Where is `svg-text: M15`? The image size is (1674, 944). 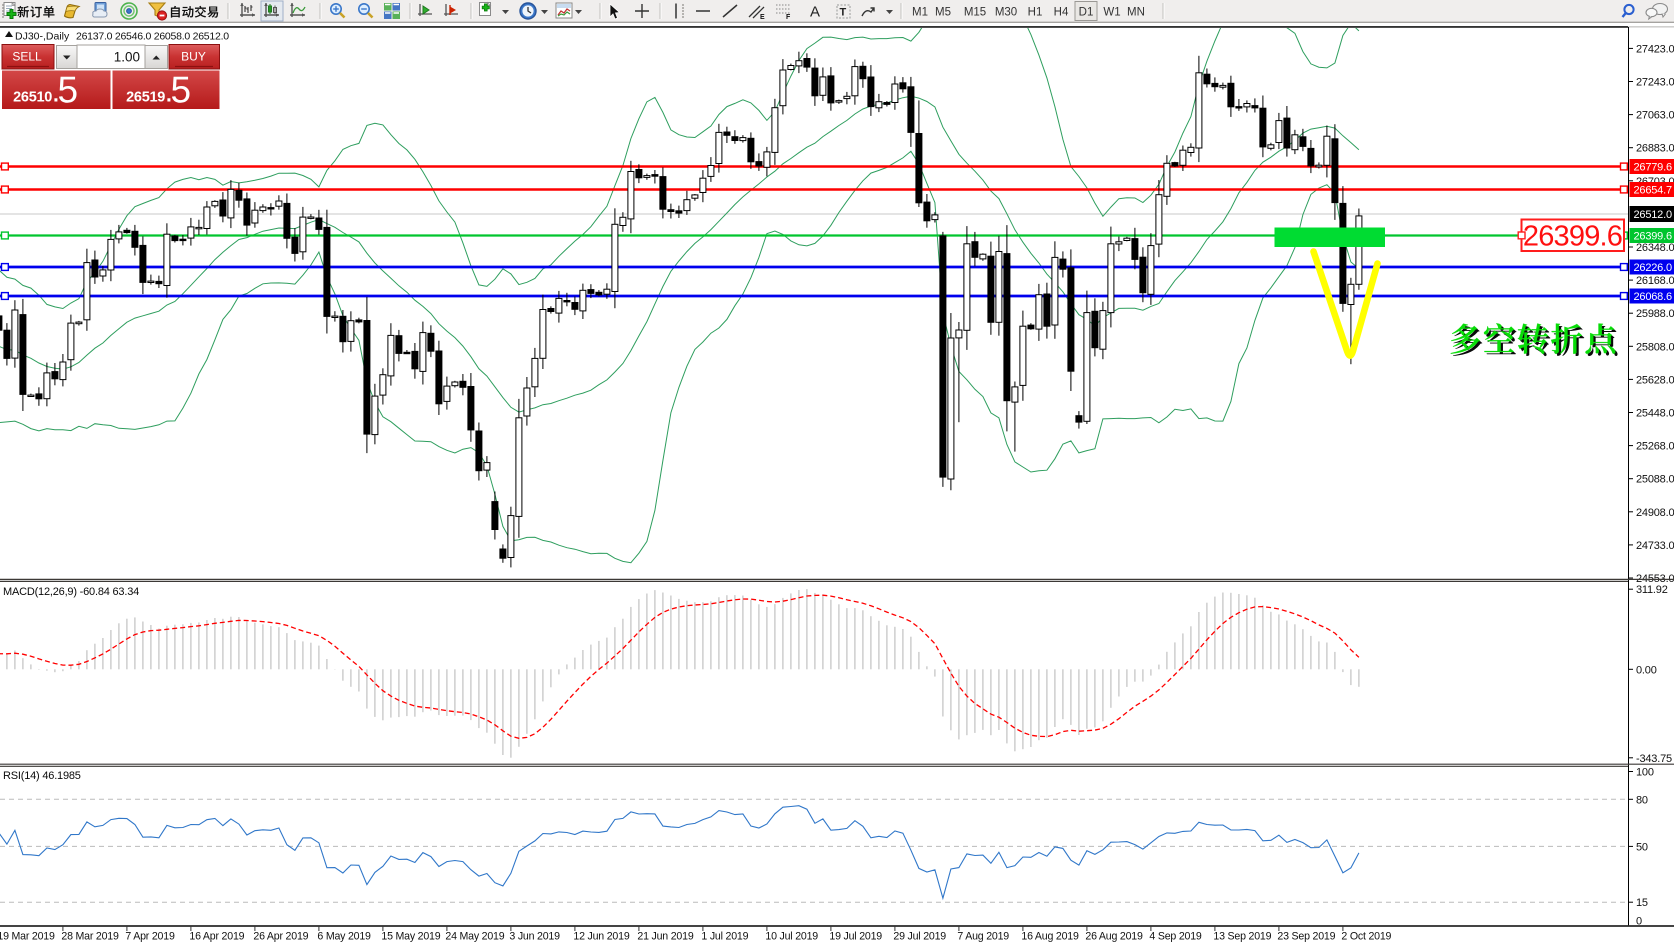 svg-text: M15 is located at coordinates (975, 13).